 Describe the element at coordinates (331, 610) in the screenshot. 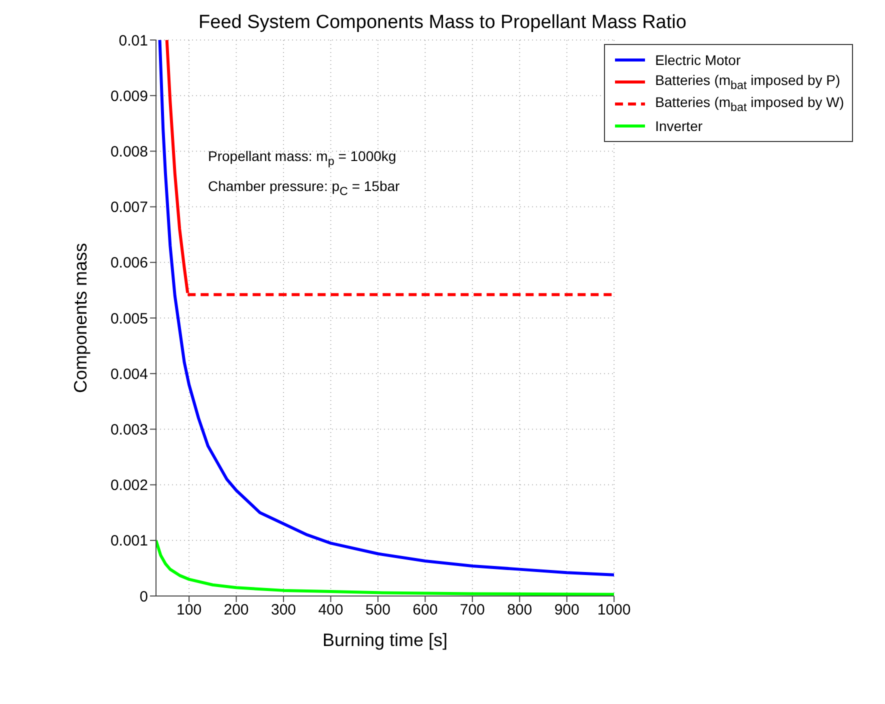

I see `x-tick-label: 400` at that location.